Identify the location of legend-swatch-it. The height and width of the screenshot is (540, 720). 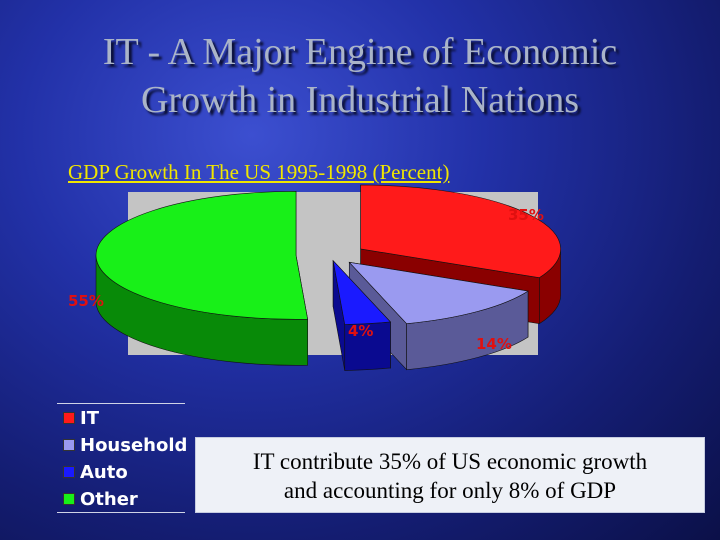
(69, 418).